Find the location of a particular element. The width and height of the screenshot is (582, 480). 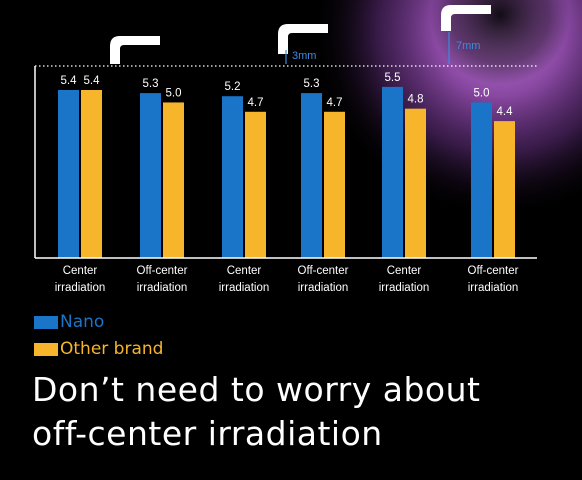

legend-item-other-brand: Other brand is located at coordinates (98, 349).